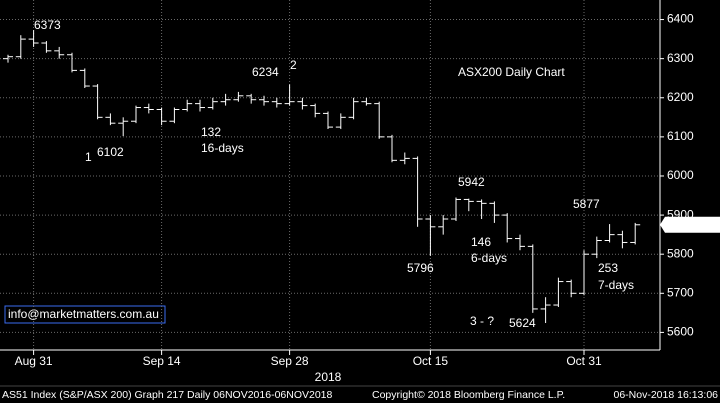 The image size is (720, 403). Describe the element at coordinates (265, 72) in the screenshot. I see `annotation: 6234` at that location.